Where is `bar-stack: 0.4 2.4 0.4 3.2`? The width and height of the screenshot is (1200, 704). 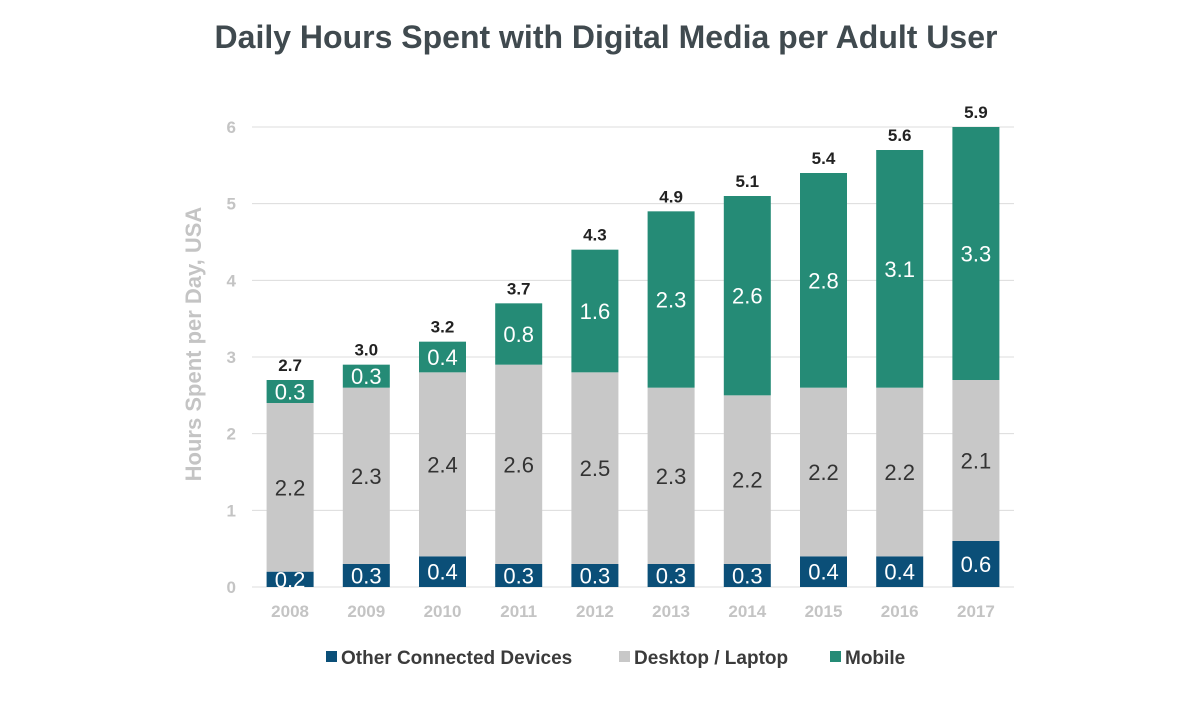
bar-stack: 0.4 2.4 0.4 3.2 is located at coordinates (442, 452).